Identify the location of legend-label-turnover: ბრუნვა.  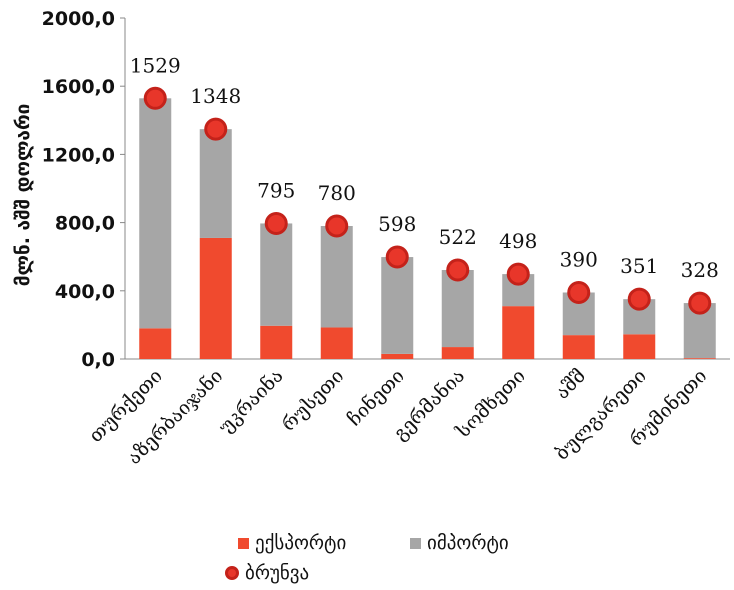
(277, 573).